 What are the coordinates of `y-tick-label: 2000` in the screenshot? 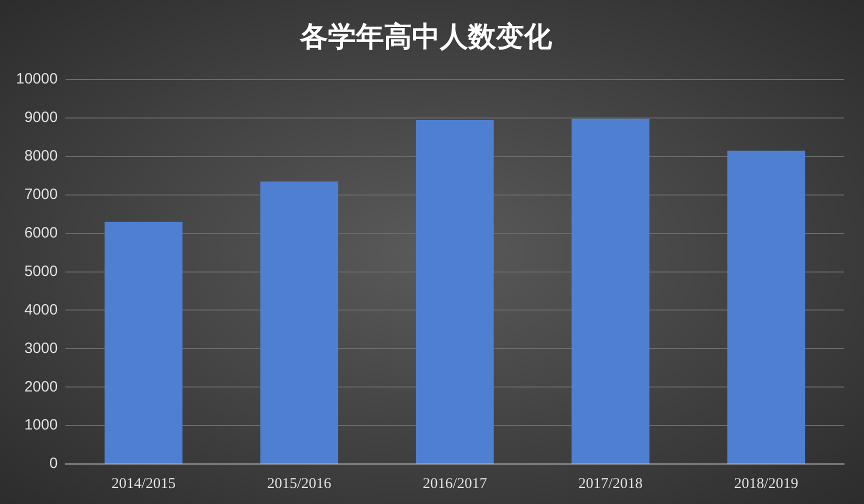 It's located at (41, 387).